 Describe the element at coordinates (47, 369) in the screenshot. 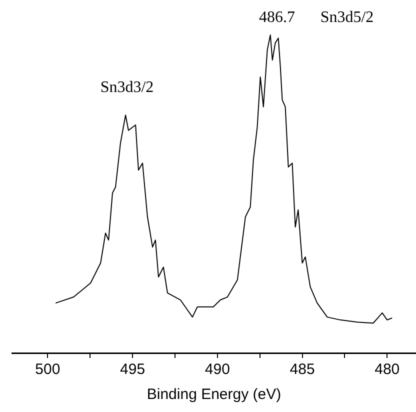

I see `x-tick-label: 500` at that location.